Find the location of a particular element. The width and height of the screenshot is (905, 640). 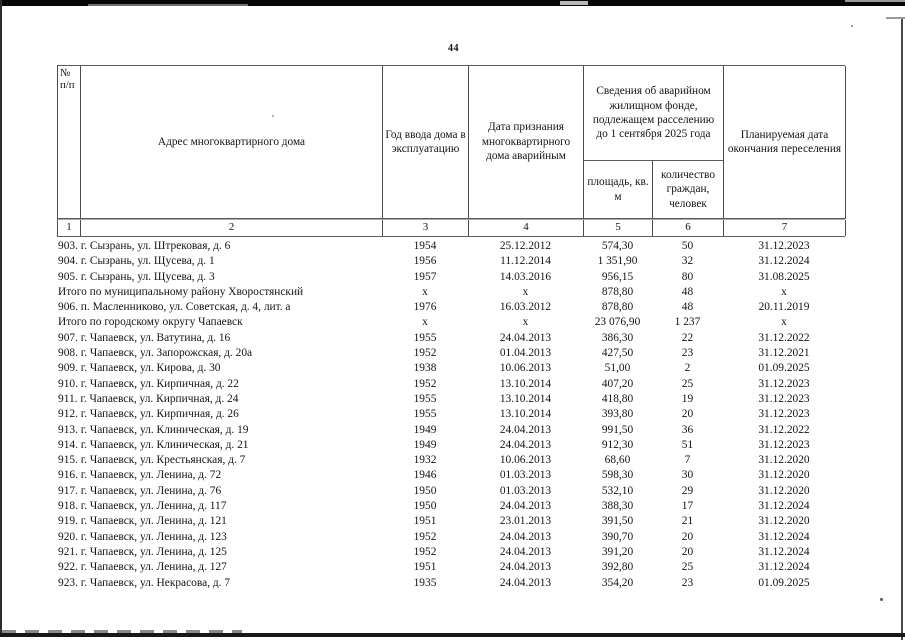

cell-area: 991,50 is located at coordinates (617, 429).